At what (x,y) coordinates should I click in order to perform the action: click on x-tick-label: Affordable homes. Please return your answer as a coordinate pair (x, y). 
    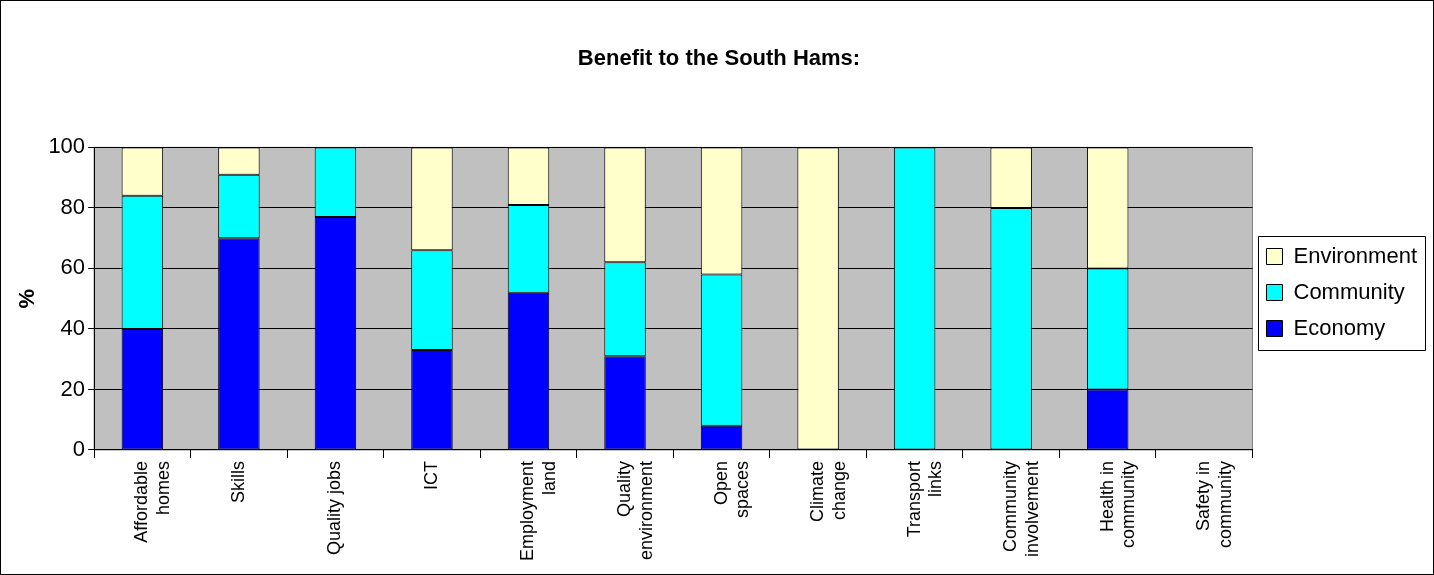
    Looking at the image, I should click on (152, 501).